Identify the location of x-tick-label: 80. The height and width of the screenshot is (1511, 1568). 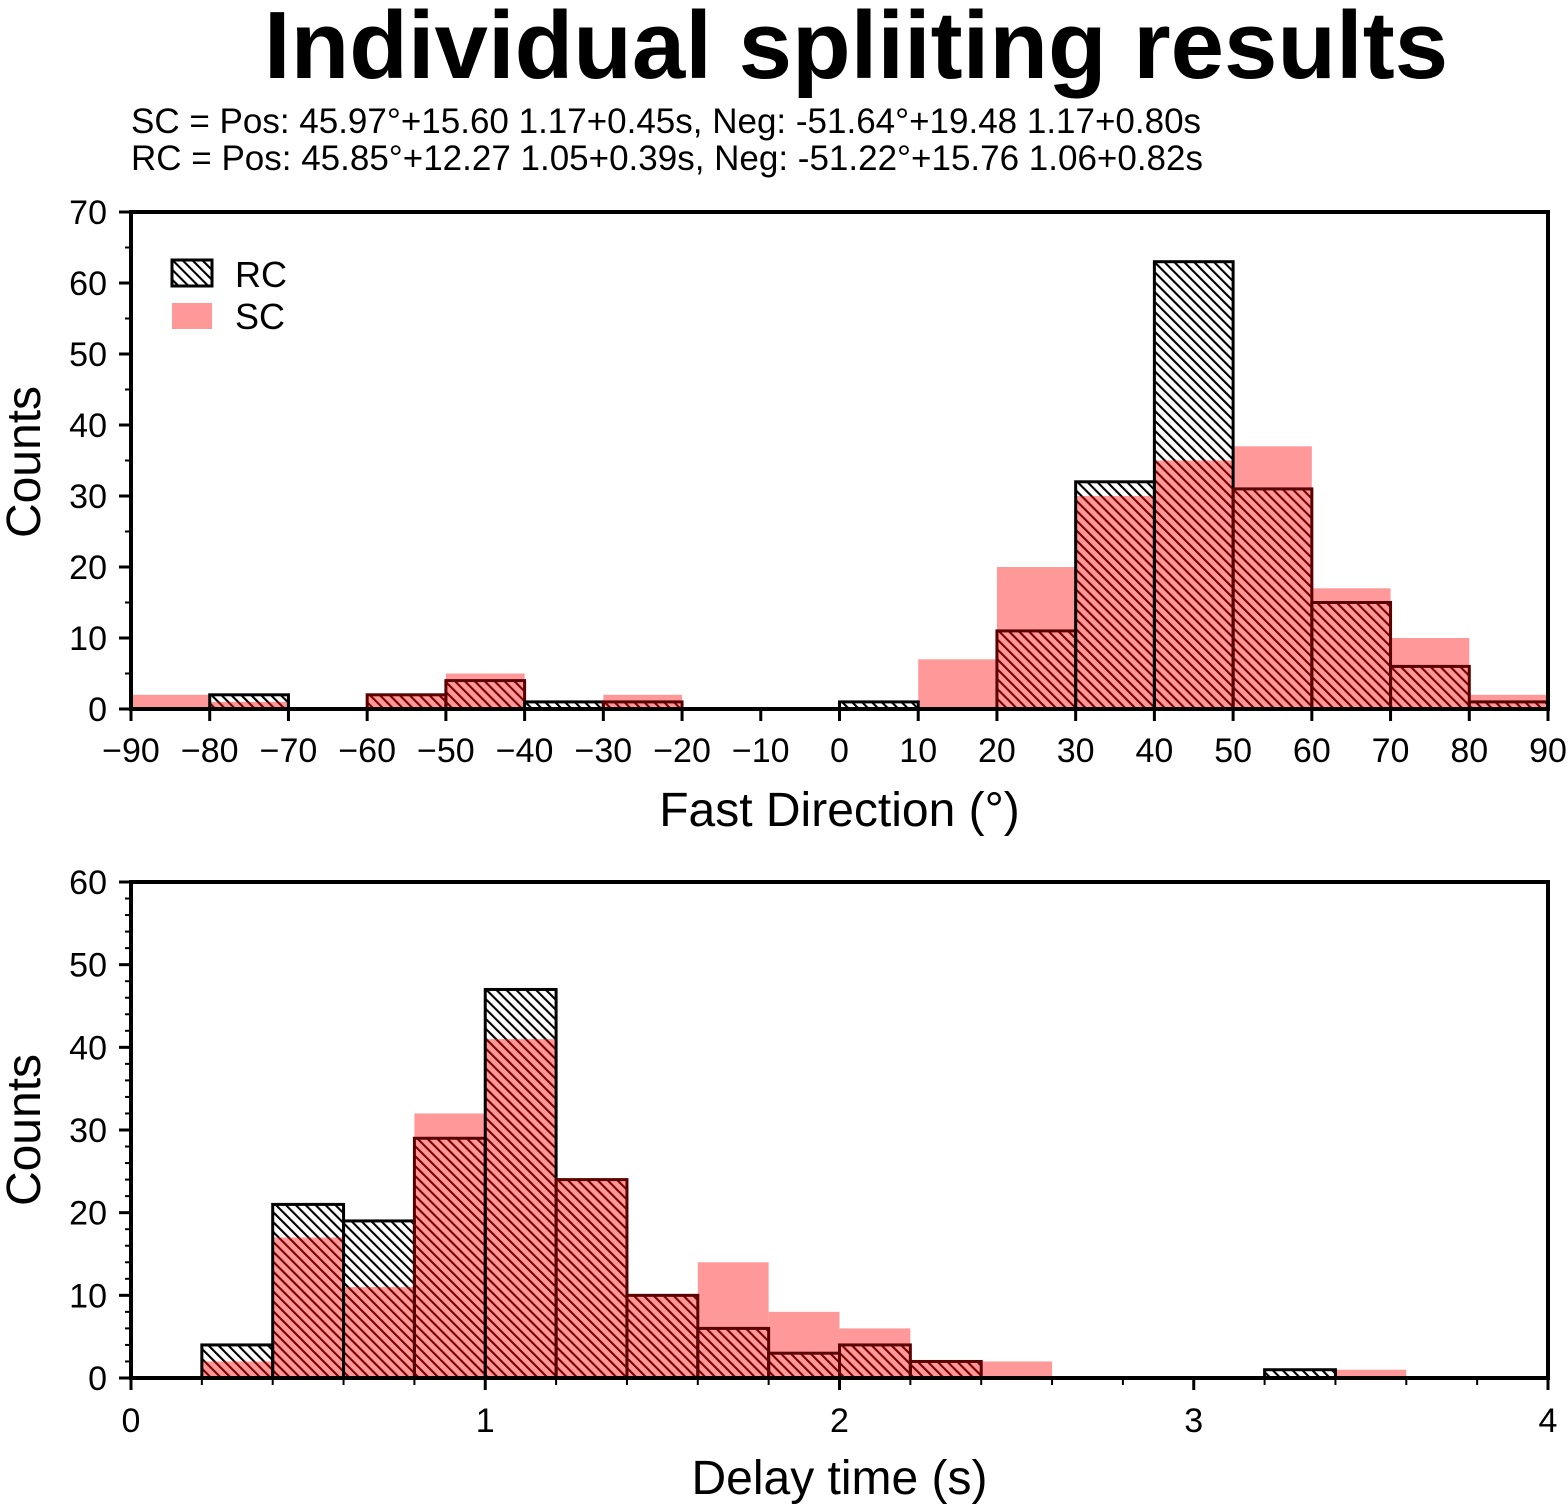
(1469, 751).